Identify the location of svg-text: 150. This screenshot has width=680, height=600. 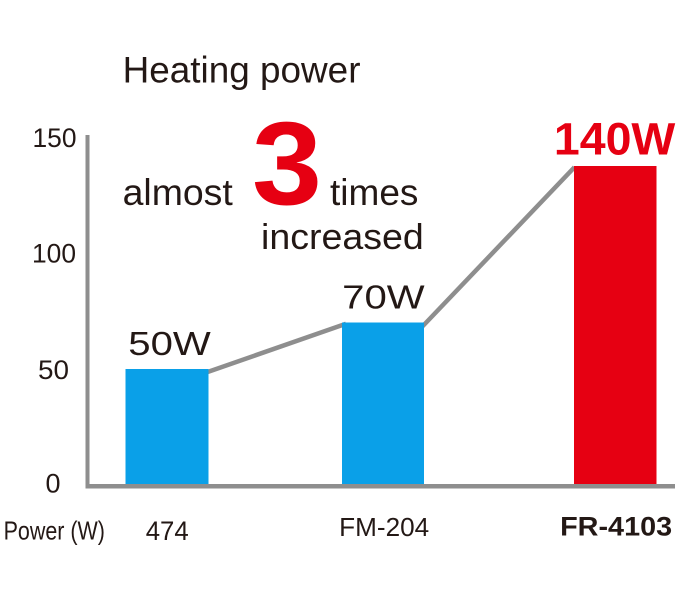
(55, 138).